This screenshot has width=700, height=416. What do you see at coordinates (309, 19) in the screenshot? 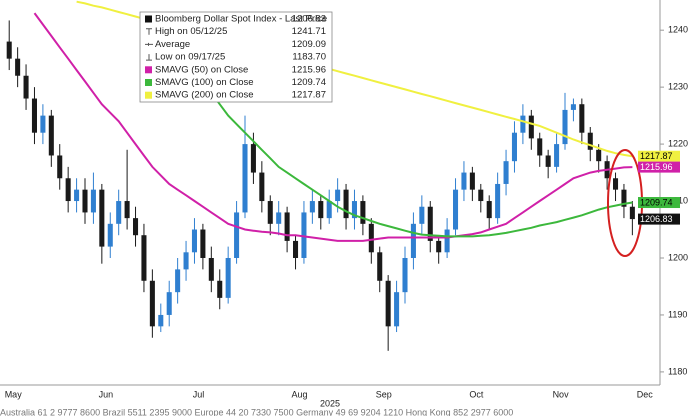
I see `legend-main-value: 1206.83` at bounding box center [309, 19].